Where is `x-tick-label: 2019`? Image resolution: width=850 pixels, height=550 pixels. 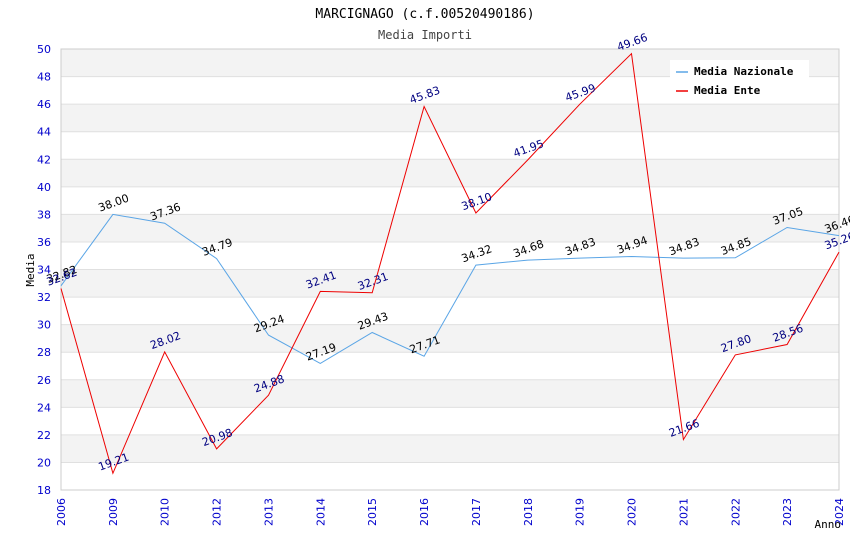
x-tick-label: 2019 is located at coordinates (580, 512).